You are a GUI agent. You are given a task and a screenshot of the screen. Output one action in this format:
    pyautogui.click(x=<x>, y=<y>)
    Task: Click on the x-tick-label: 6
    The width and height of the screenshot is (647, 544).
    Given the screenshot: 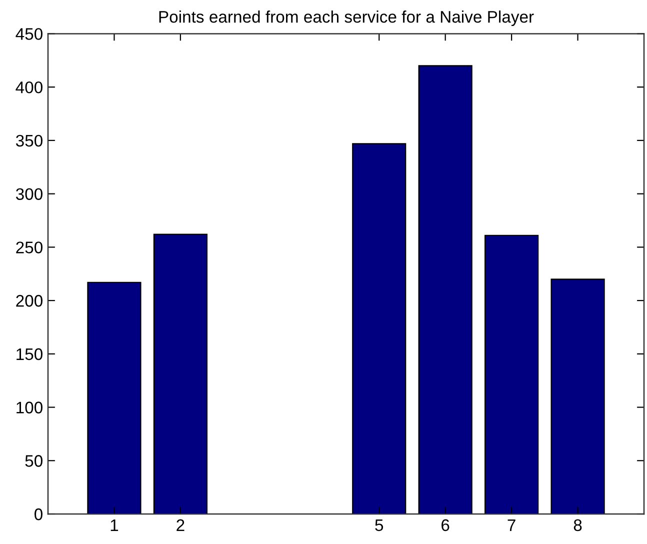 What is the action you would take?
    pyautogui.click(x=446, y=525)
    